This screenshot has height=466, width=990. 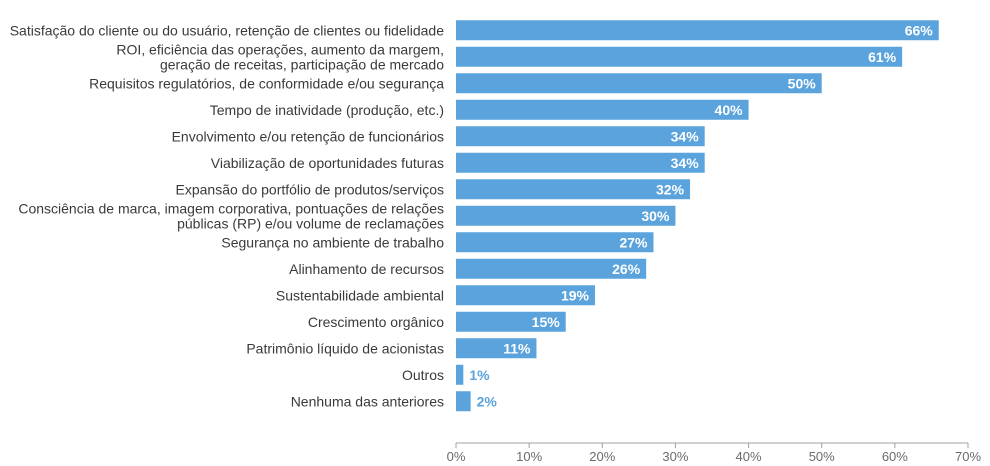 What do you see at coordinates (332, 242) in the screenshot?
I see `category-label: Segurança no ambiente de trabalho` at bounding box center [332, 242].